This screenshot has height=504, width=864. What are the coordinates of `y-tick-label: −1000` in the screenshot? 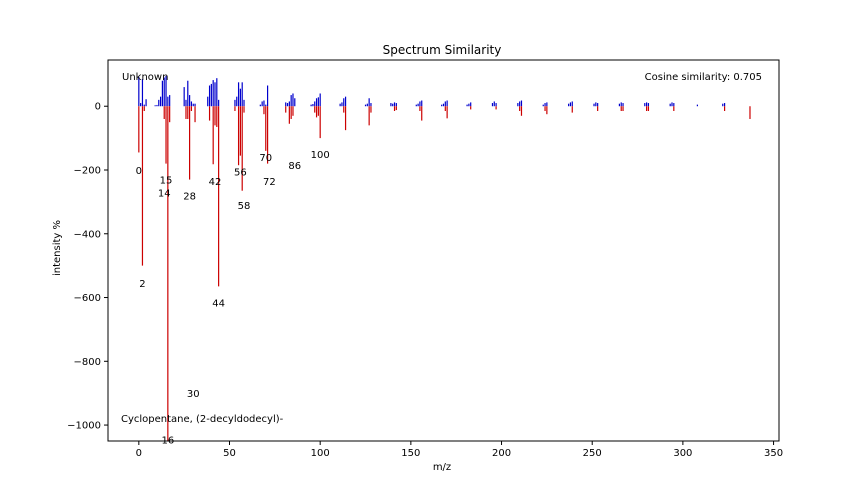 It's located at (84, 426).